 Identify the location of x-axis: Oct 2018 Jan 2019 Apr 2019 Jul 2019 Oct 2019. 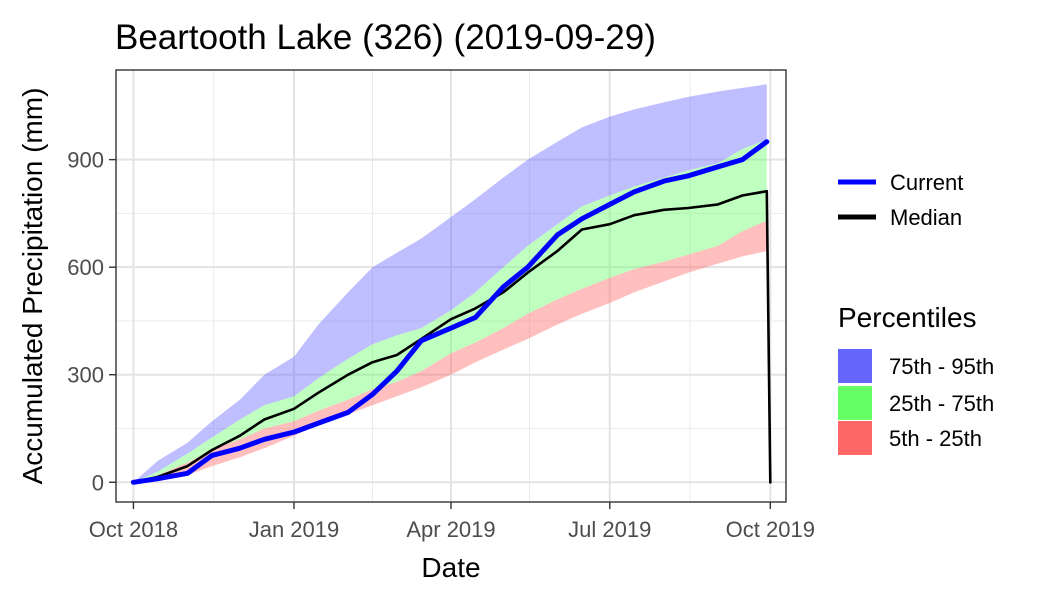
(452, 522).